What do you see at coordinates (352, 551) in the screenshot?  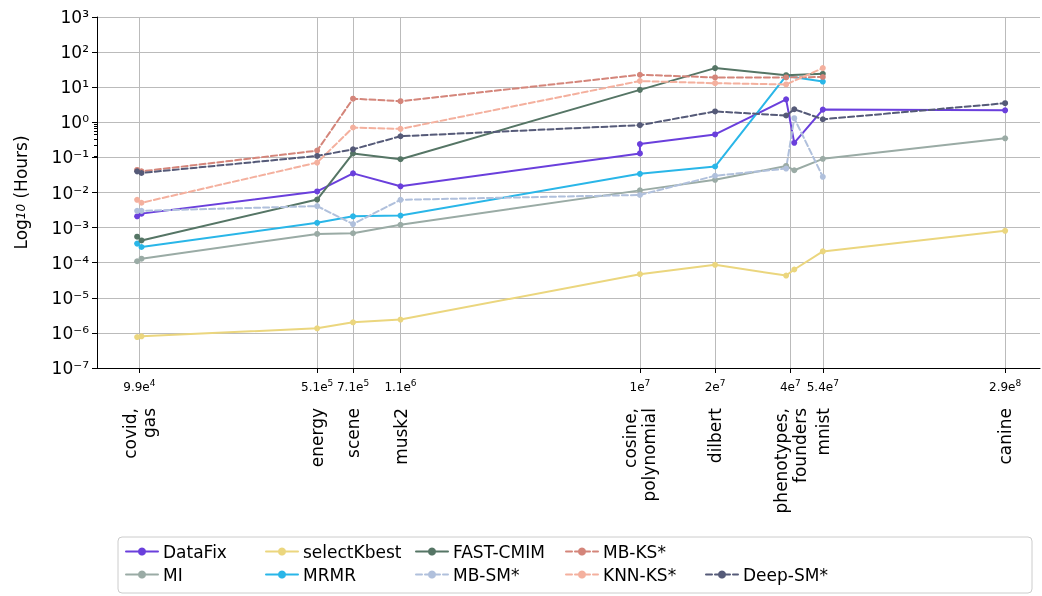 I see `legend-label: selectKbest` at bounding box center [352, 551].